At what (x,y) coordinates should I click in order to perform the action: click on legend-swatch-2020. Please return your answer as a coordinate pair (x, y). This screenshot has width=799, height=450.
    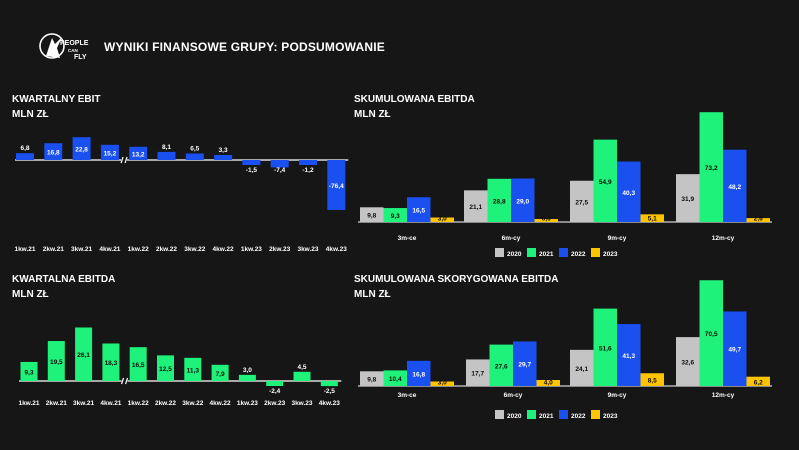
    Looking at the image, I should click on (499, 414).